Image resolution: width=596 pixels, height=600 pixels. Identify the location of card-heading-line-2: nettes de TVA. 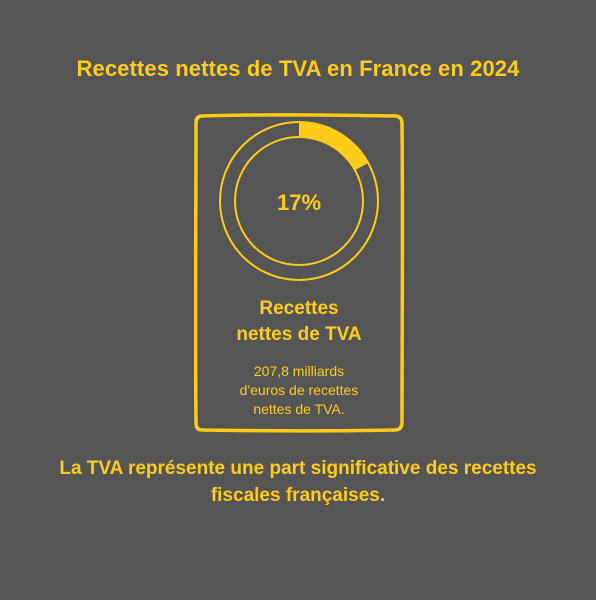
(299, 334).